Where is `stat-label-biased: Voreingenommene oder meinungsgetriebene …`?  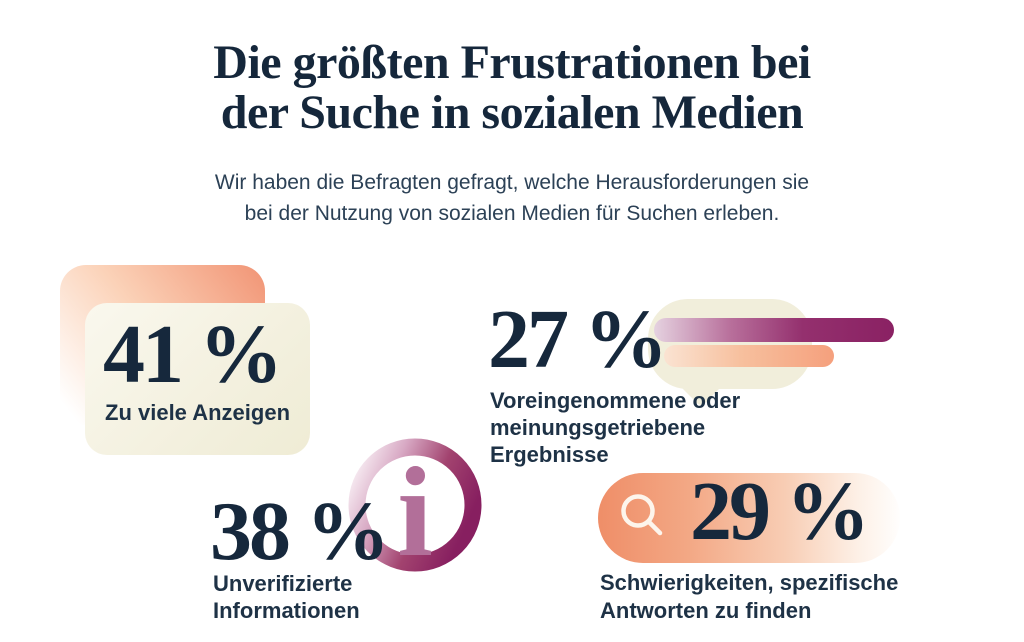 stat-label-biased: Voreingenommene oder meinungsgetriebene … is located at coordinates (615, 427).